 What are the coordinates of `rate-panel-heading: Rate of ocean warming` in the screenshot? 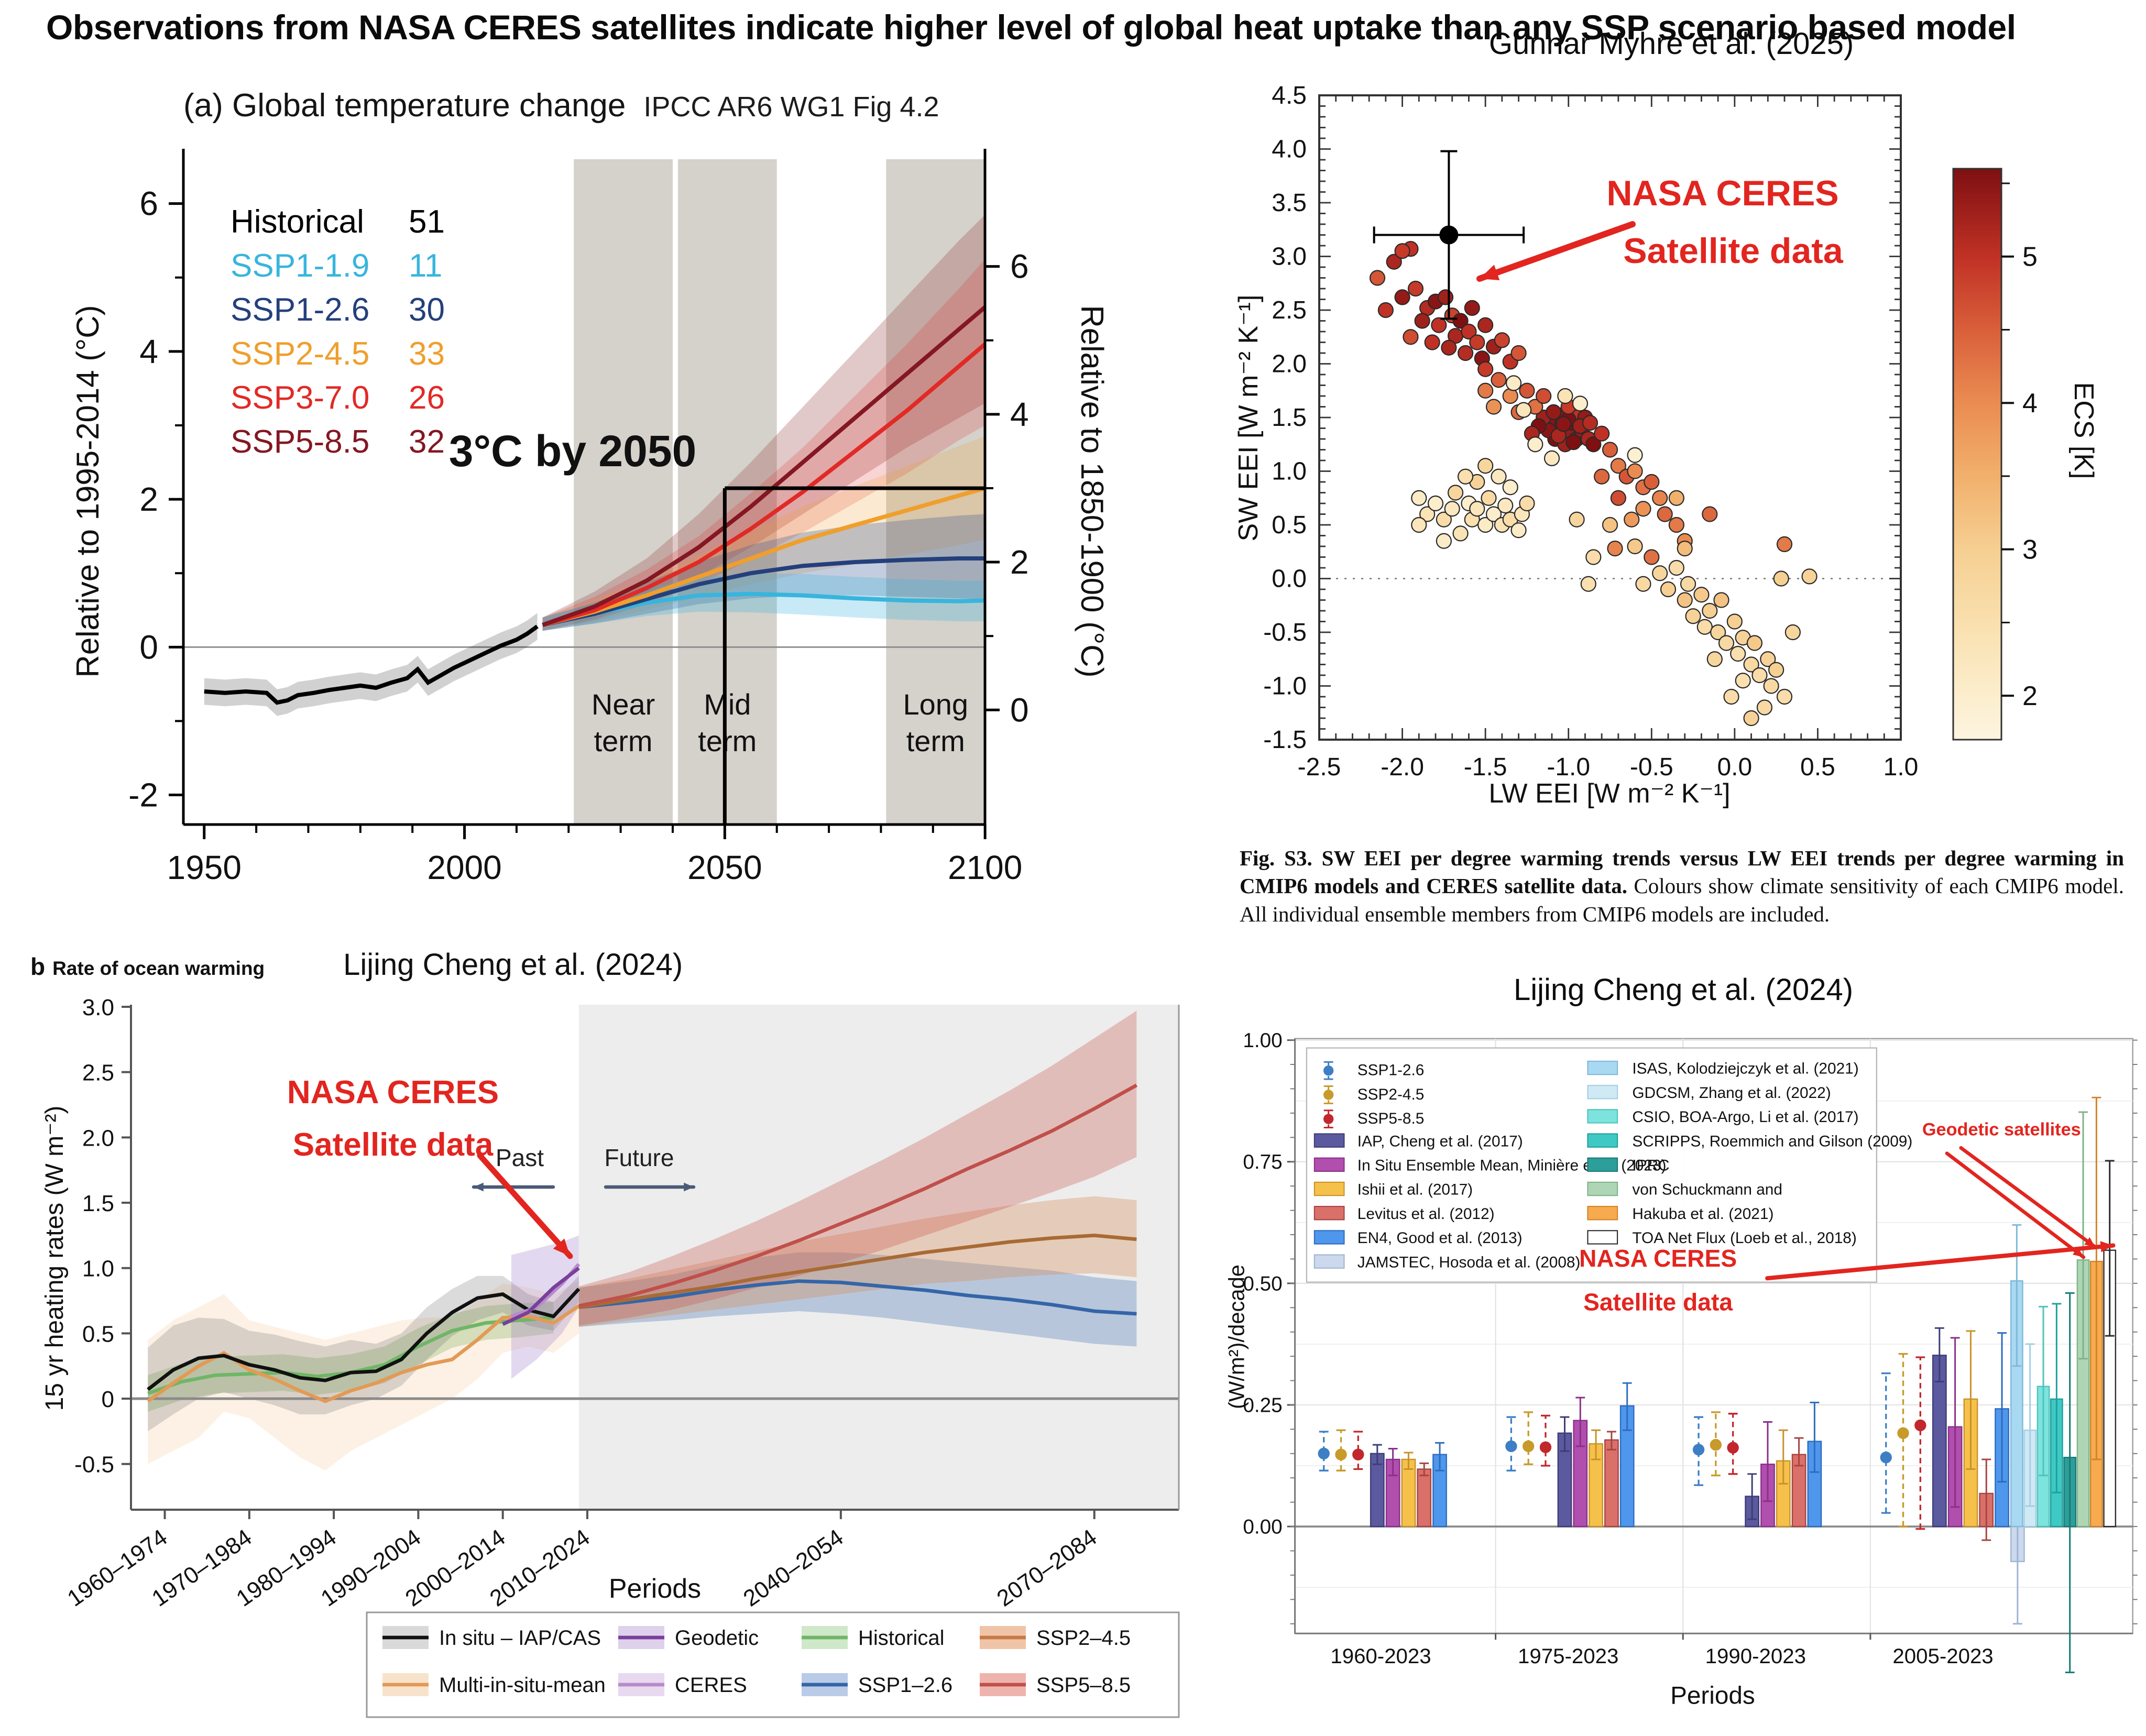 It's located at (158, 968).